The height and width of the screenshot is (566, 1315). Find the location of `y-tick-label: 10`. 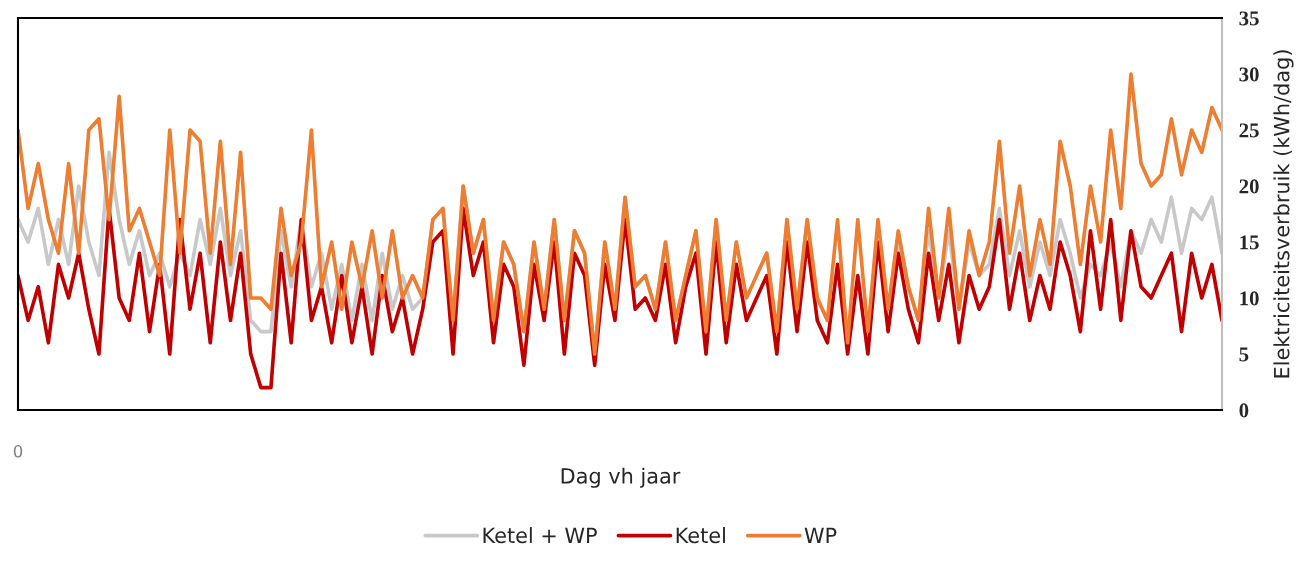

y-tick-label: 10 is located at coordinates (1249, 298).